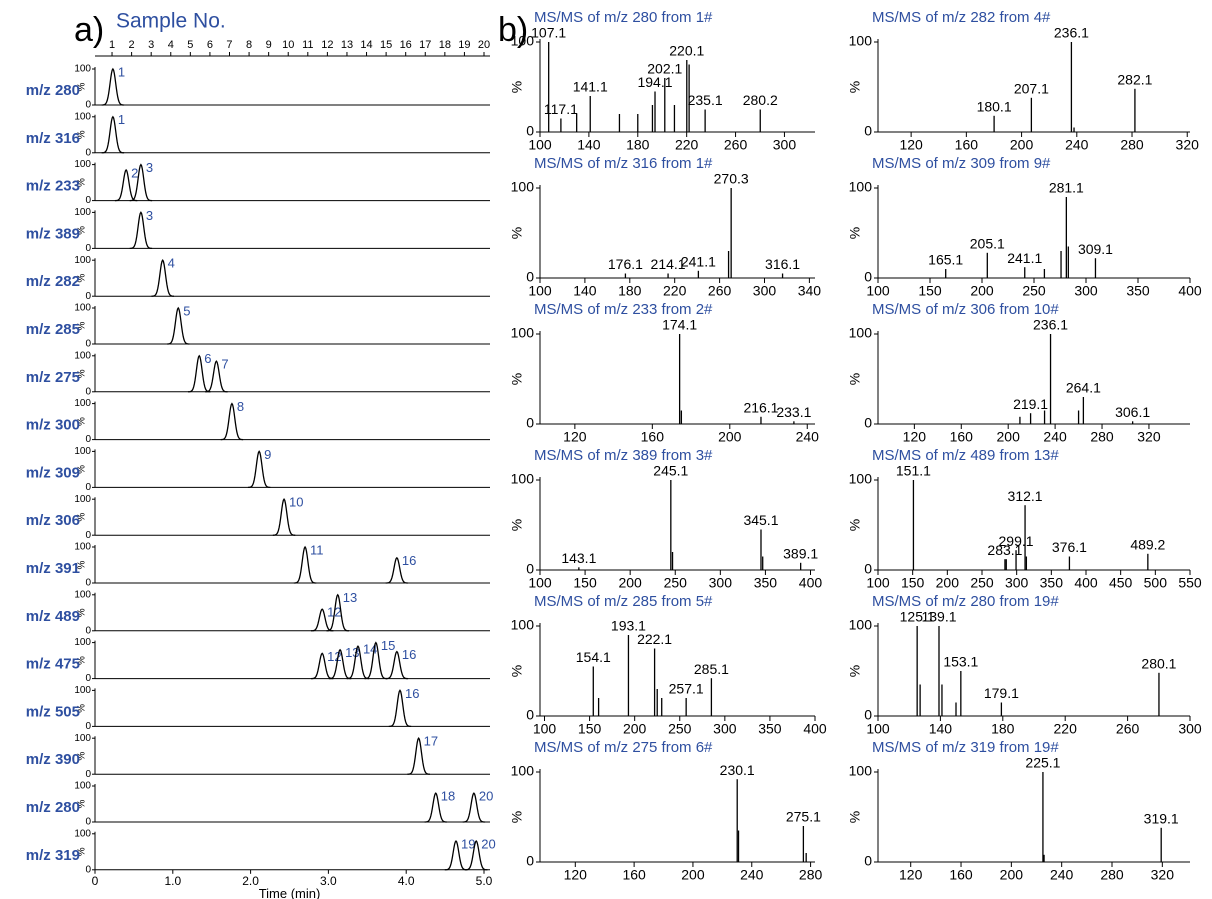 The width and height of the screenshot is (1212, 899). Describe the element at coordinates (1025, 496) in the screenshot. I see `peak-label: 312.1` at that location.